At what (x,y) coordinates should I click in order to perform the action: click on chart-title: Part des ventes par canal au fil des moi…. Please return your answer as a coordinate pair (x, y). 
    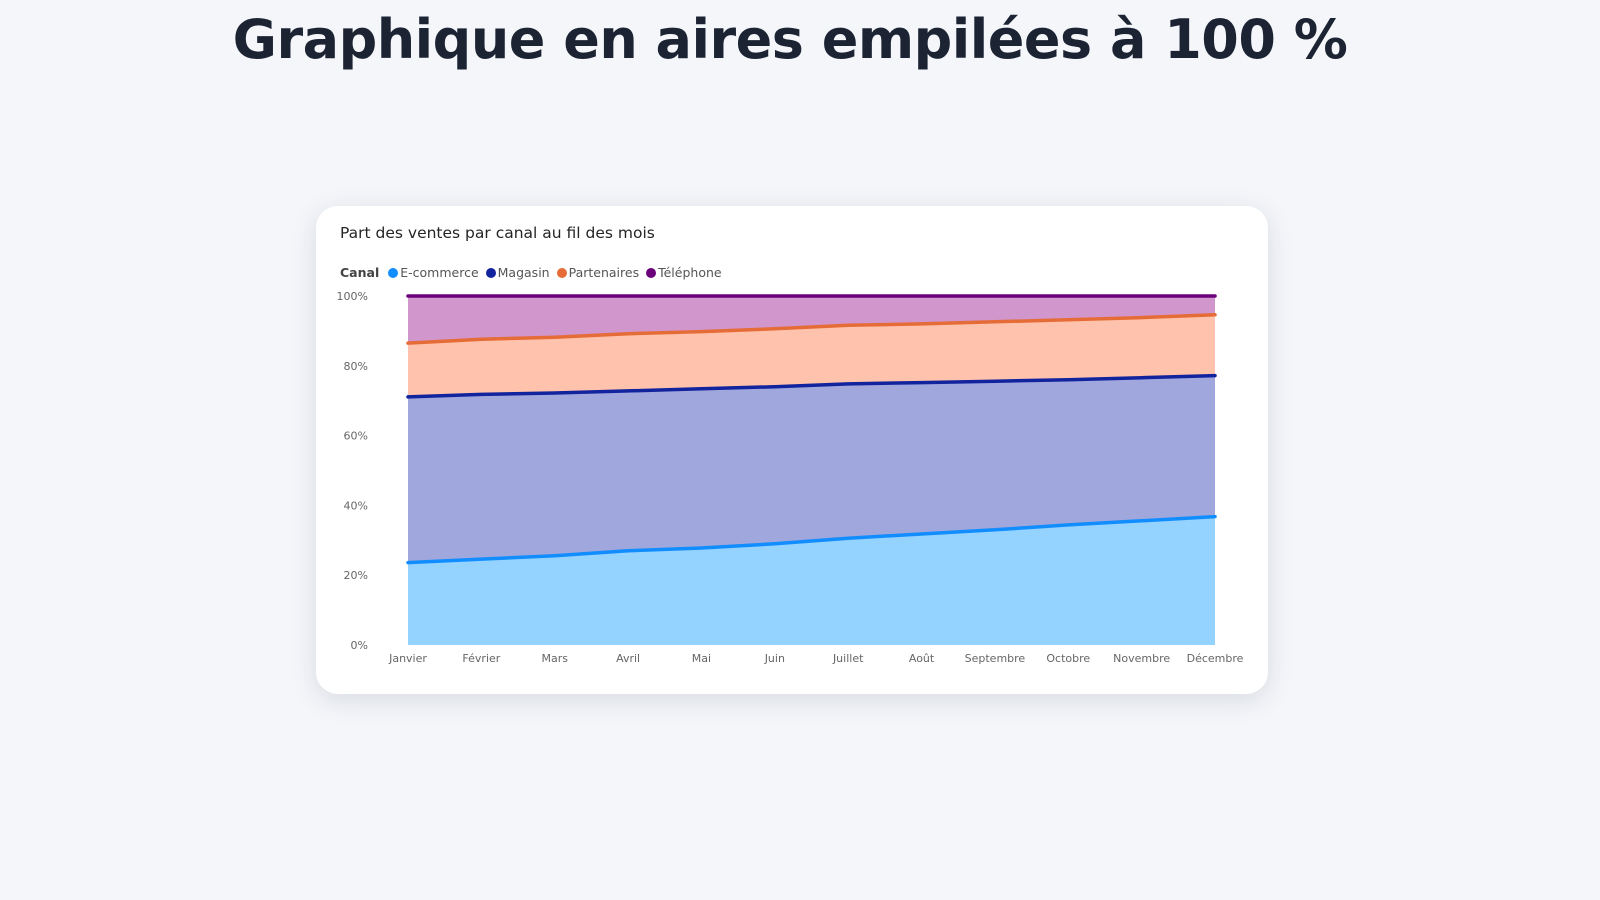
    Looking at the image, I should click on (497, 233).